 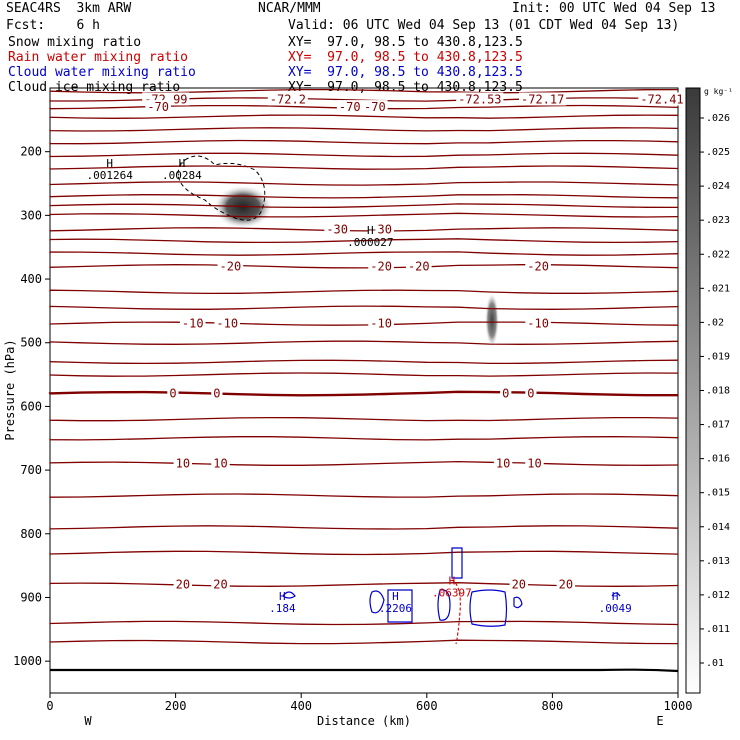 What do you see at coordinates (102, 72) in the screenshot?
I see `field-label-cloudwater: Cloud water mixing ratio` at bounding box center [102, 72].